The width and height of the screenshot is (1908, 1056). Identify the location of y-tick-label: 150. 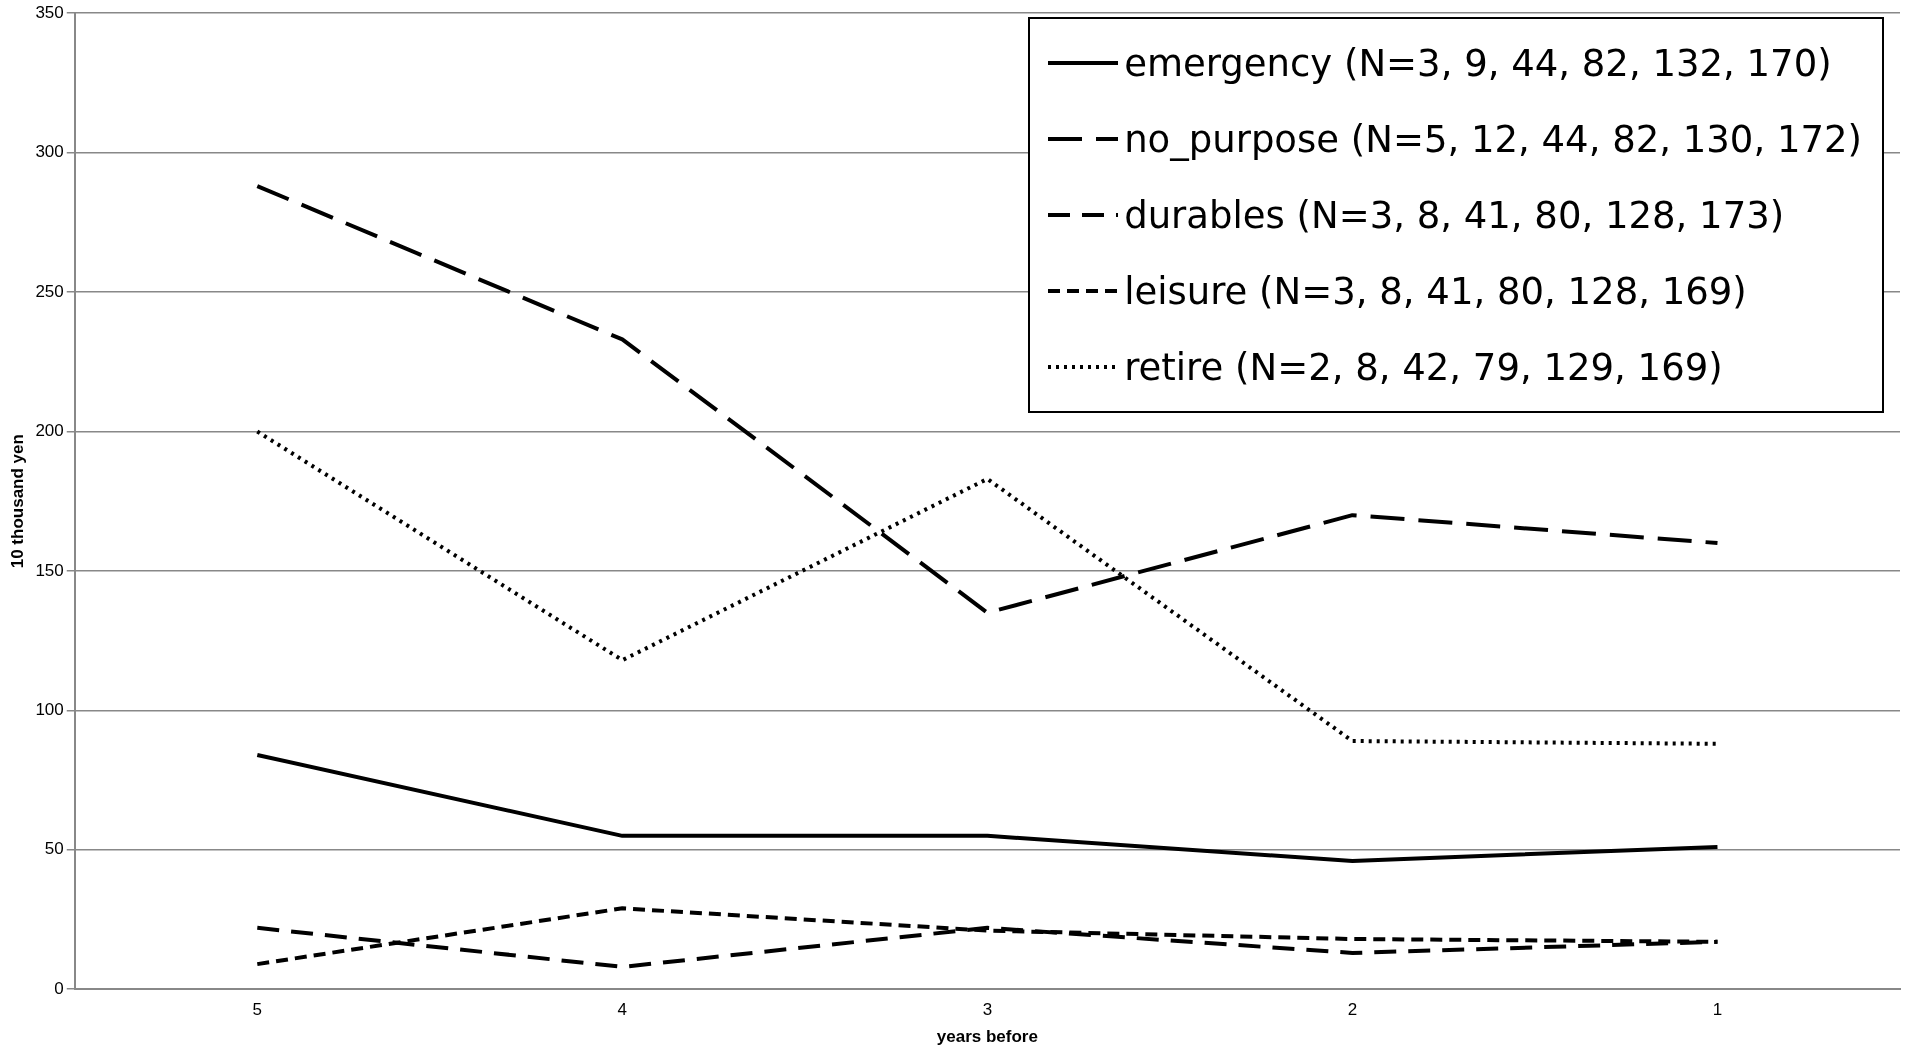
(49, 570).